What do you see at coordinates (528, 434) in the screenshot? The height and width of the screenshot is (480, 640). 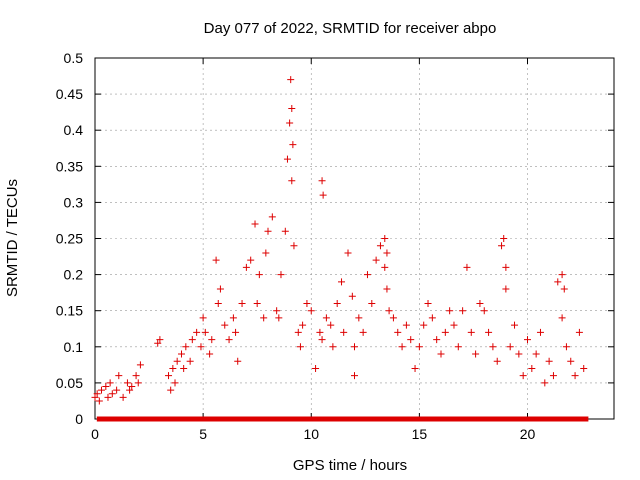 I see `x-tick-label: 20` at bounding box center [528, 434].